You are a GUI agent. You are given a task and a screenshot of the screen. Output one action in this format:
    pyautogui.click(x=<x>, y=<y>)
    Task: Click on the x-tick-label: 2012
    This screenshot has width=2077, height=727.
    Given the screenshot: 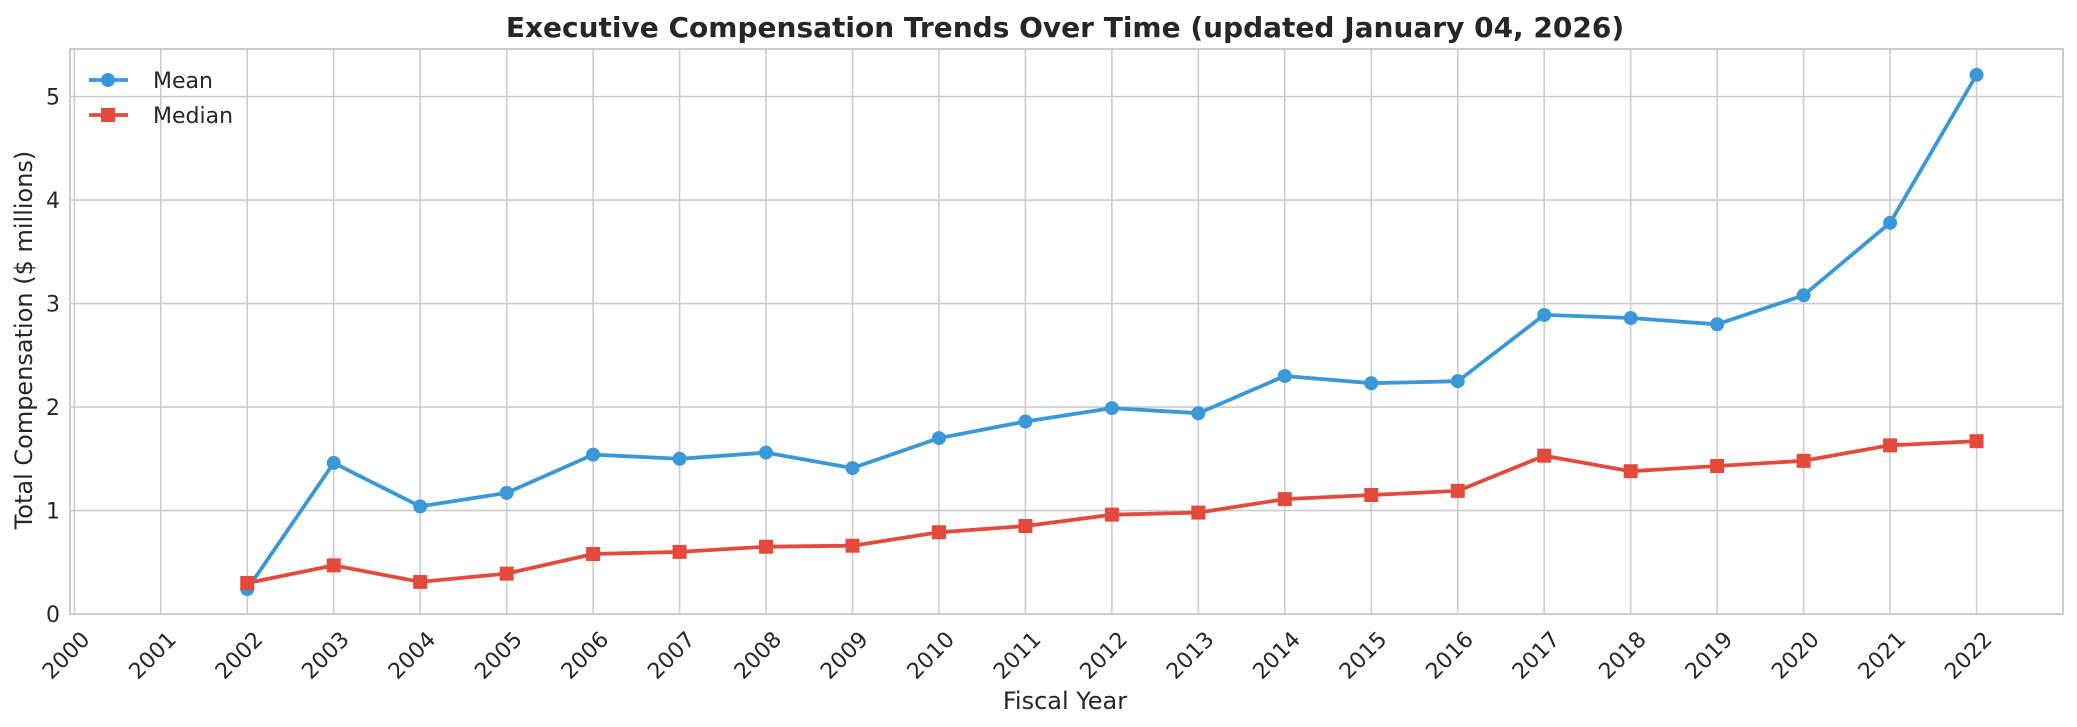 What is the action you would take?
    pyautogui.click(x=1104, y=655)
    